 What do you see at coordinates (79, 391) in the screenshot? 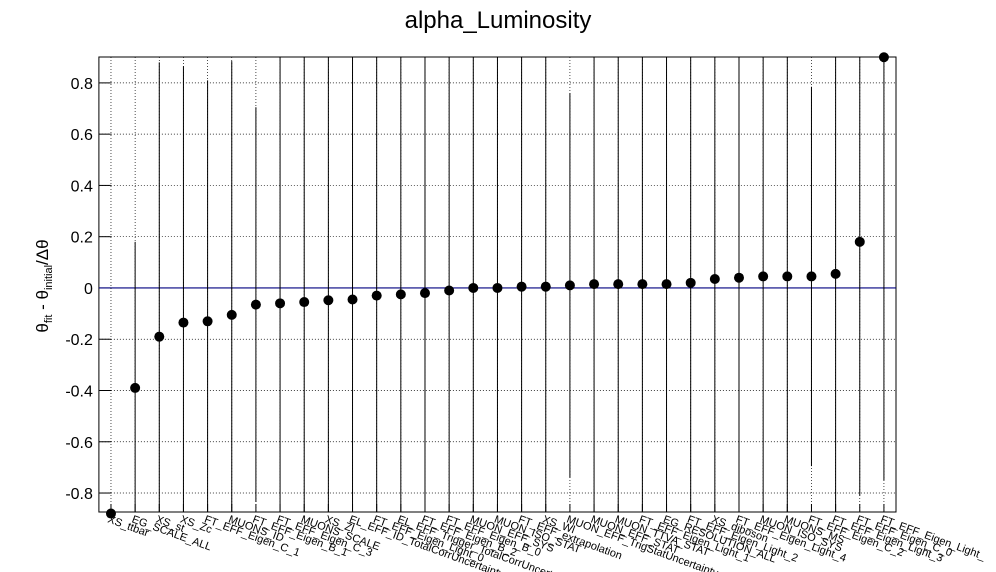
I see `y-tick-label: -0.4` at bounding box center [79, 391].